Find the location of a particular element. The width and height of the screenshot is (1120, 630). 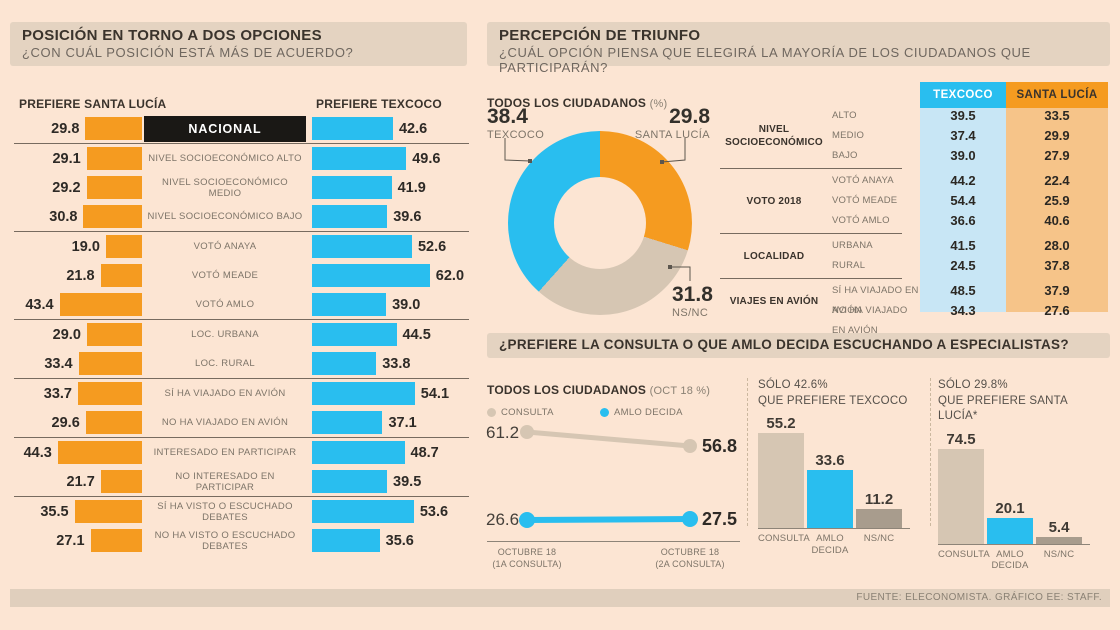

mini-bar-label: NS/NC is located at coordinates (879, 539).